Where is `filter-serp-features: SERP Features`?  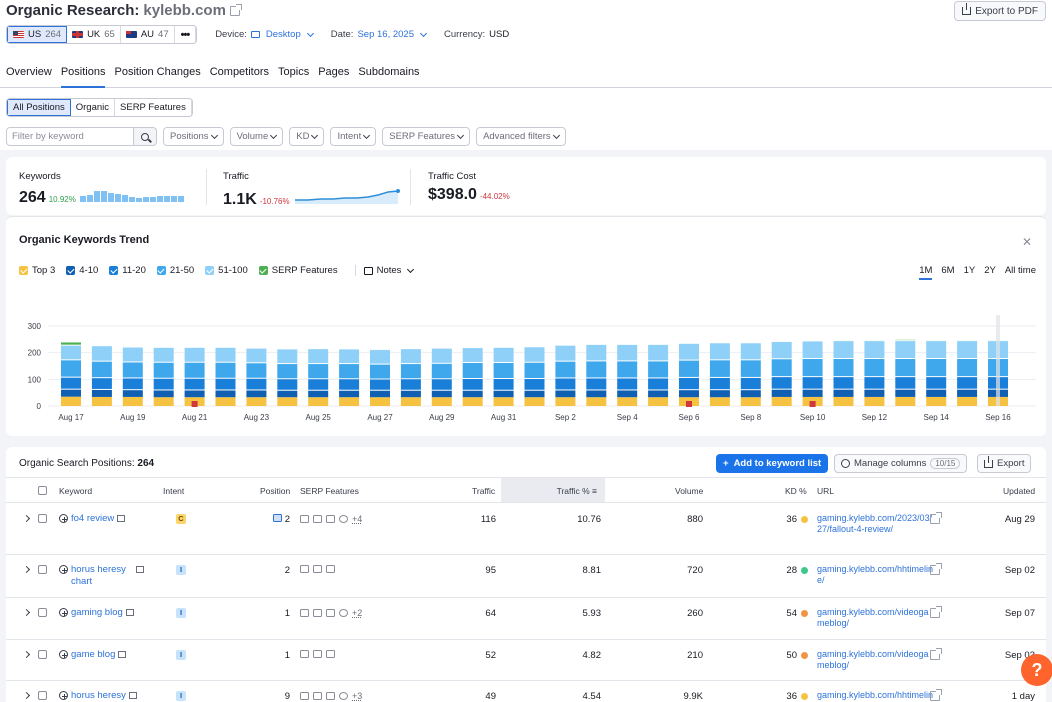
filter-serp-features: SERP Features is located at coordinates (426, 136).